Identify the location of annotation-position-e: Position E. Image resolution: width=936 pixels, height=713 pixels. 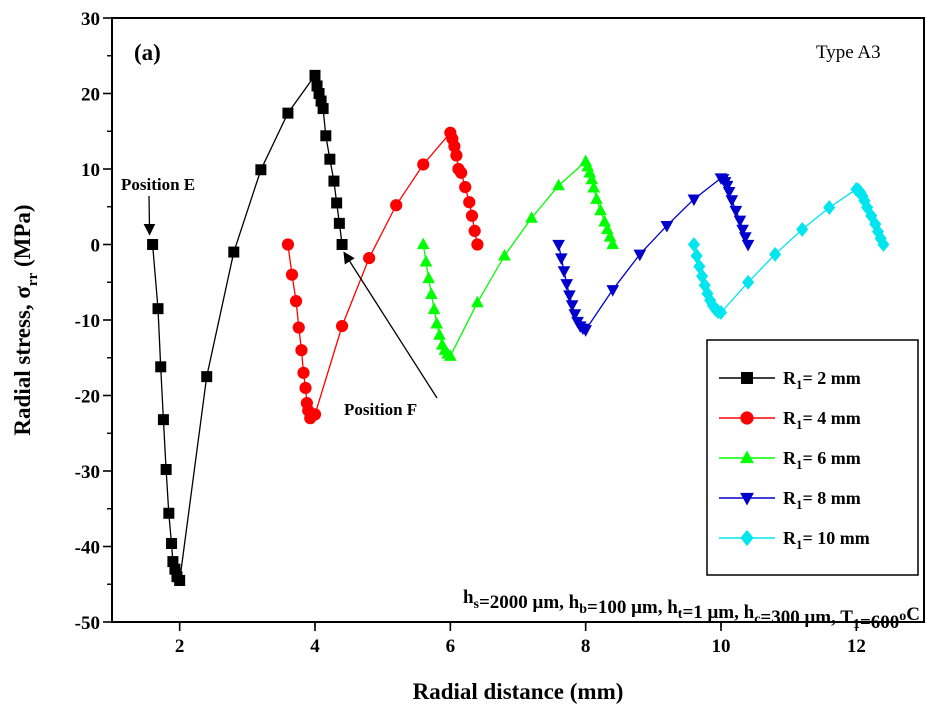
(158, 184).